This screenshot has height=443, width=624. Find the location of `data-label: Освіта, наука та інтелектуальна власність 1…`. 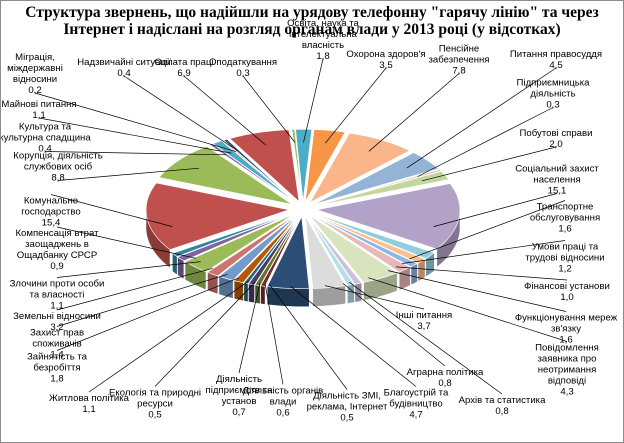

data-label: Освіта, наука та інтелектуальна власність 1… is located at coordinates (323, 40).